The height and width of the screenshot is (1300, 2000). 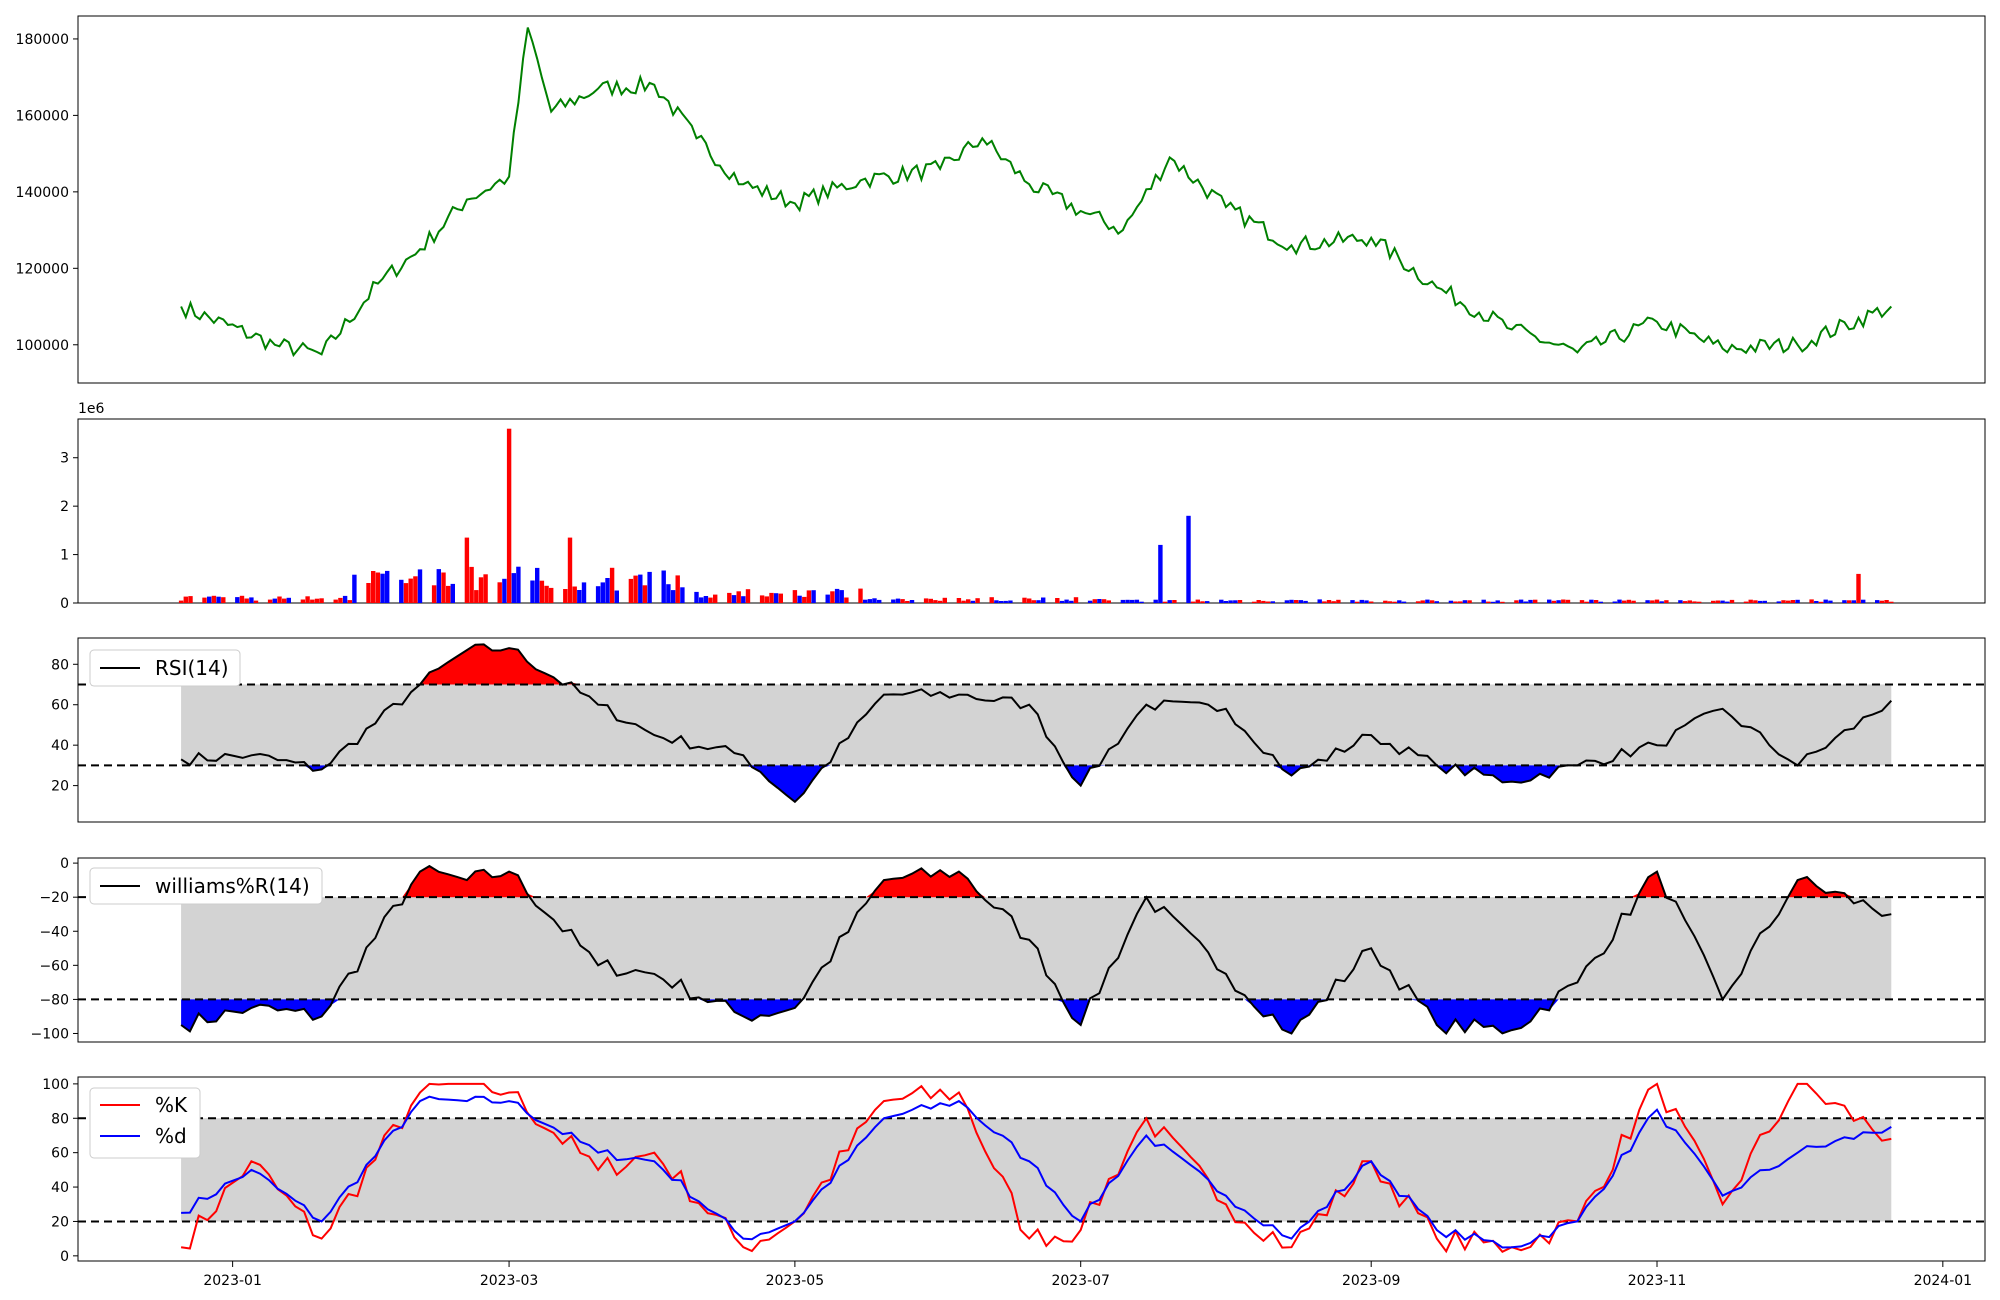 What do you see at coordinates (91, 409) in the screenshot?
I see `volume-offset-text: 1e6` at bounding box center [91, 409].